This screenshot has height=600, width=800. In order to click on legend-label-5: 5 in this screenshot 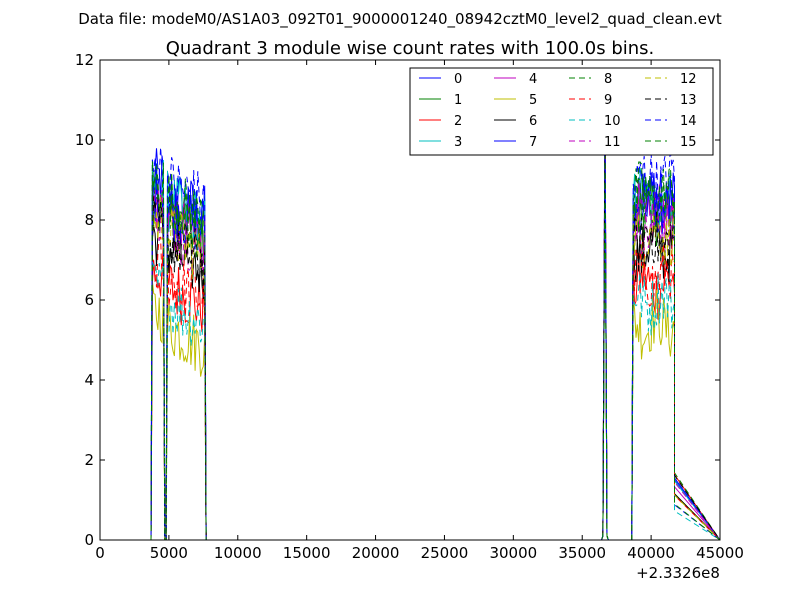, I will do `click(533, 100)`.